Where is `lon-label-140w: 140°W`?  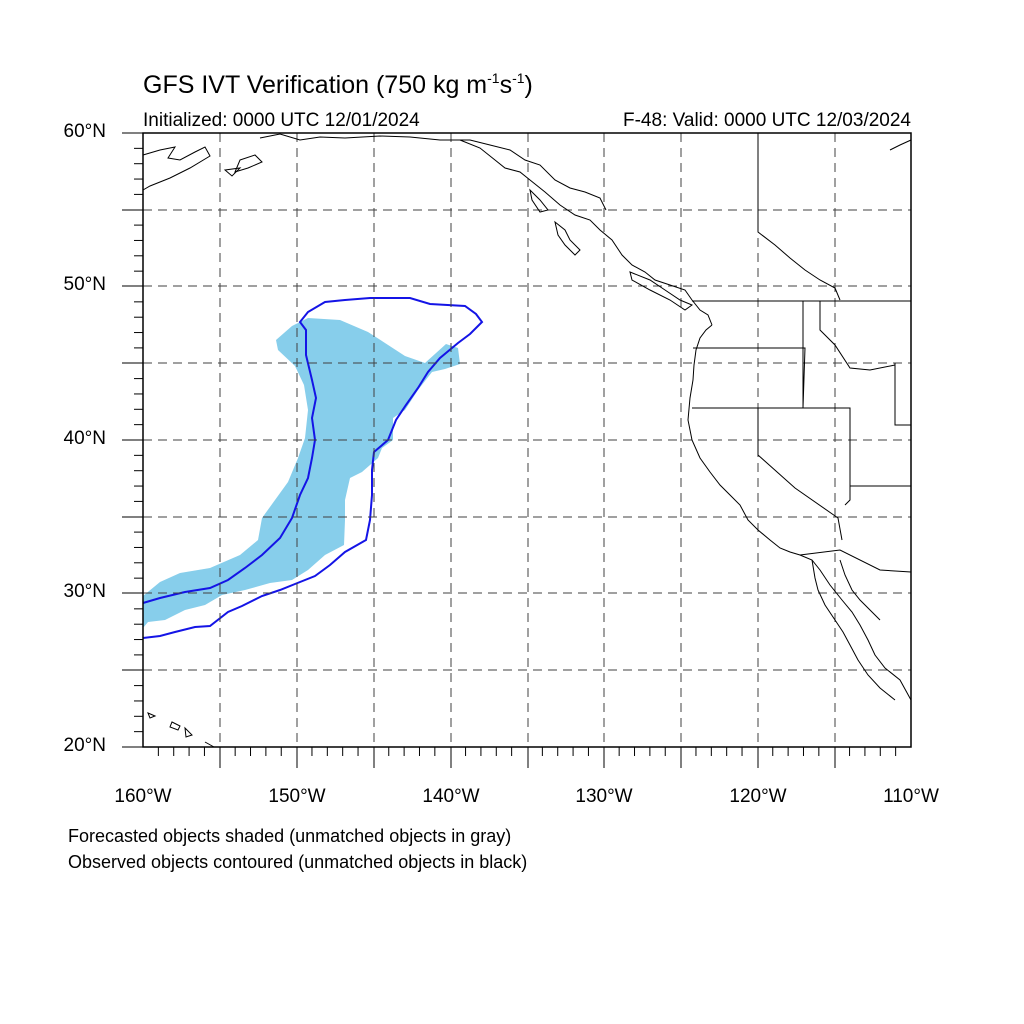 lon-label-140w: 140°W is located at coordinates (451, 796).